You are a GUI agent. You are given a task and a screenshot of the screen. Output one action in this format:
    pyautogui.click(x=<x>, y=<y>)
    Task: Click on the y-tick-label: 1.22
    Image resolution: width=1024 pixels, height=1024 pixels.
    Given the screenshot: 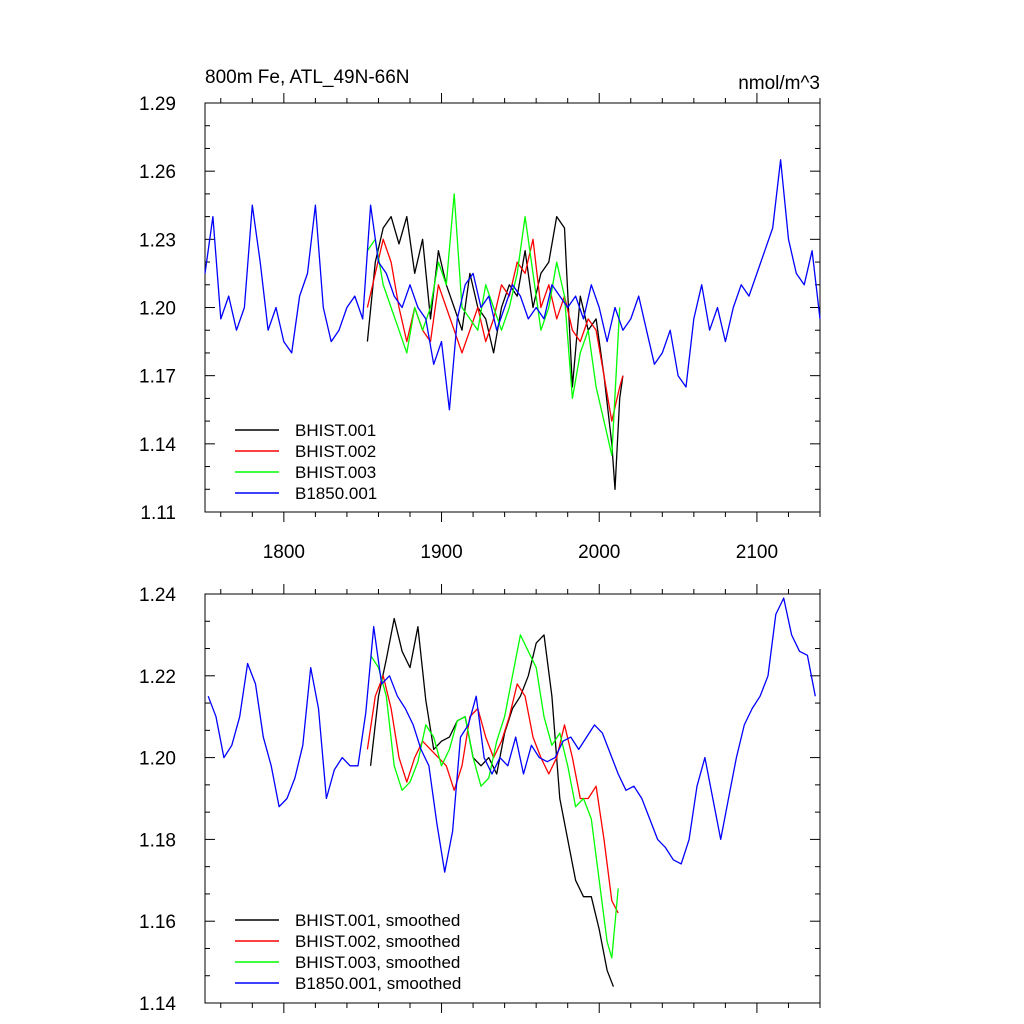 What is the action you would take?
    pyautogui.click(x=157, y=677)
    